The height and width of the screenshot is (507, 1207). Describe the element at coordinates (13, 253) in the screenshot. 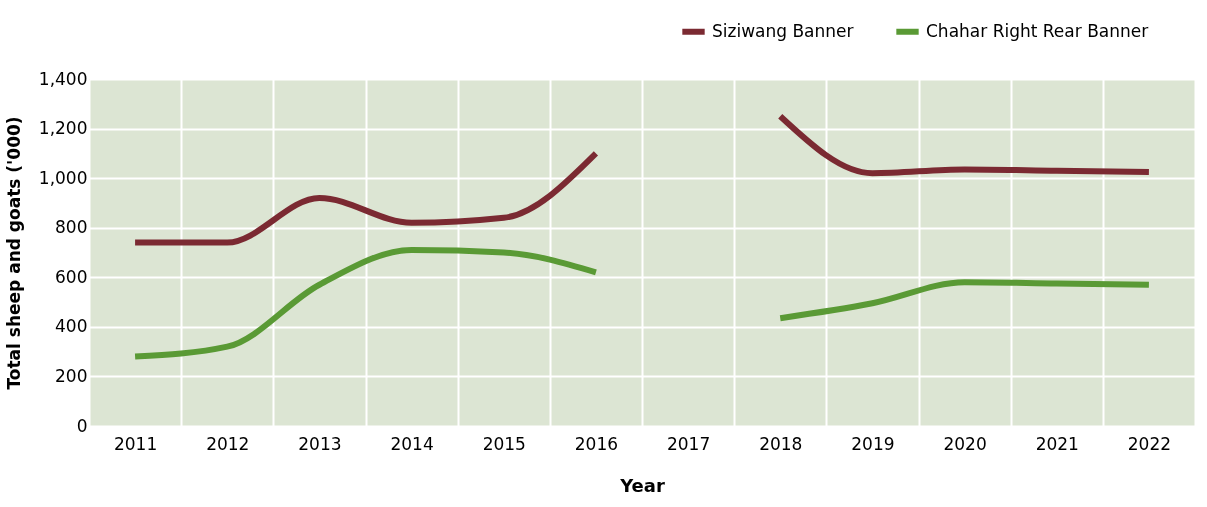

I see `y-axis-title: Total sheep and goats ('000)` at that location.